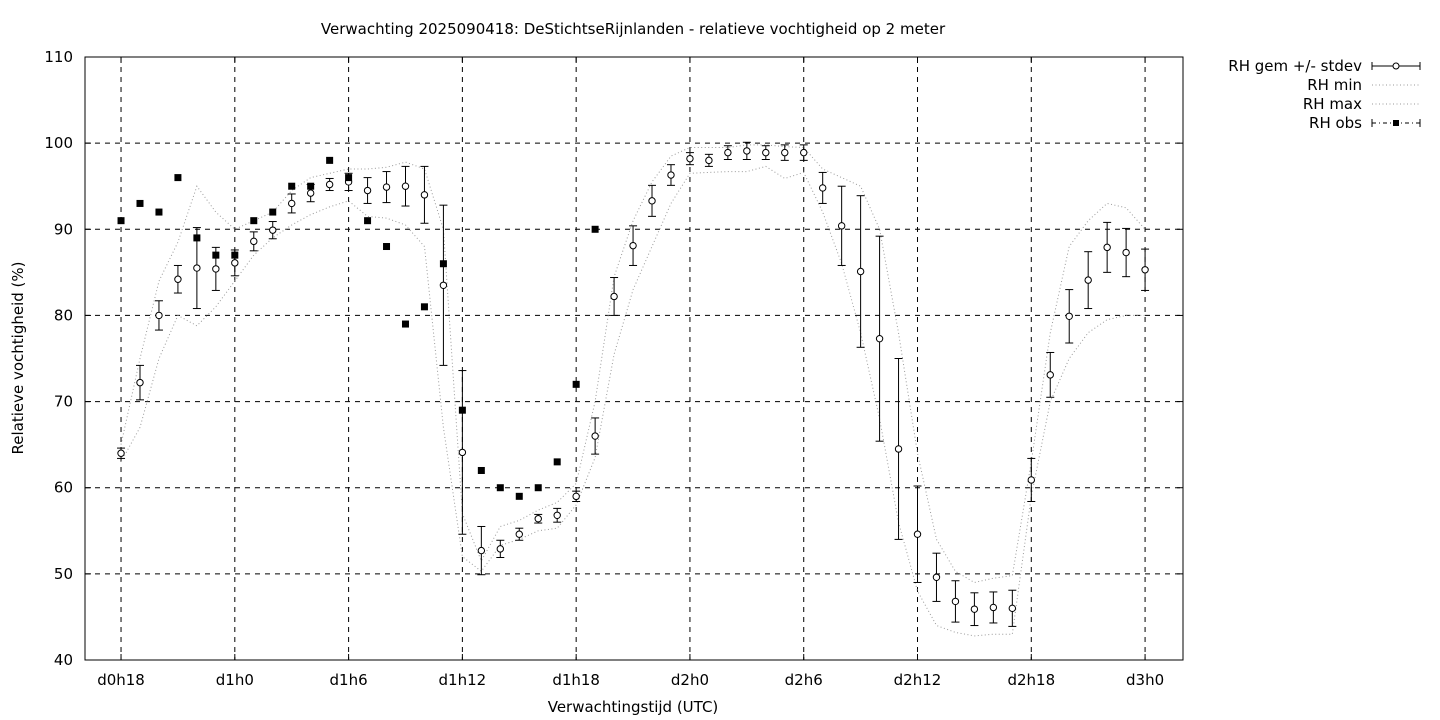 The image size is (1440, 720). Describe the element at coordinates (1335, 123) in the screenshot. I see `legend-entry-rh-obs: RH obs` at that location.